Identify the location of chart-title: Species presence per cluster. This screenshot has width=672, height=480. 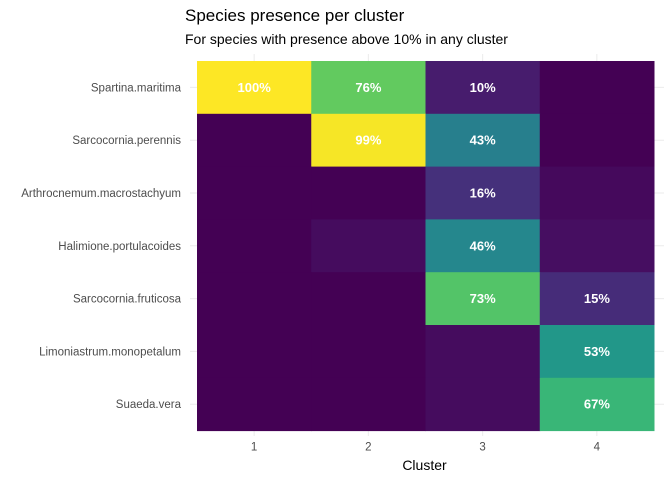
(295, 15).